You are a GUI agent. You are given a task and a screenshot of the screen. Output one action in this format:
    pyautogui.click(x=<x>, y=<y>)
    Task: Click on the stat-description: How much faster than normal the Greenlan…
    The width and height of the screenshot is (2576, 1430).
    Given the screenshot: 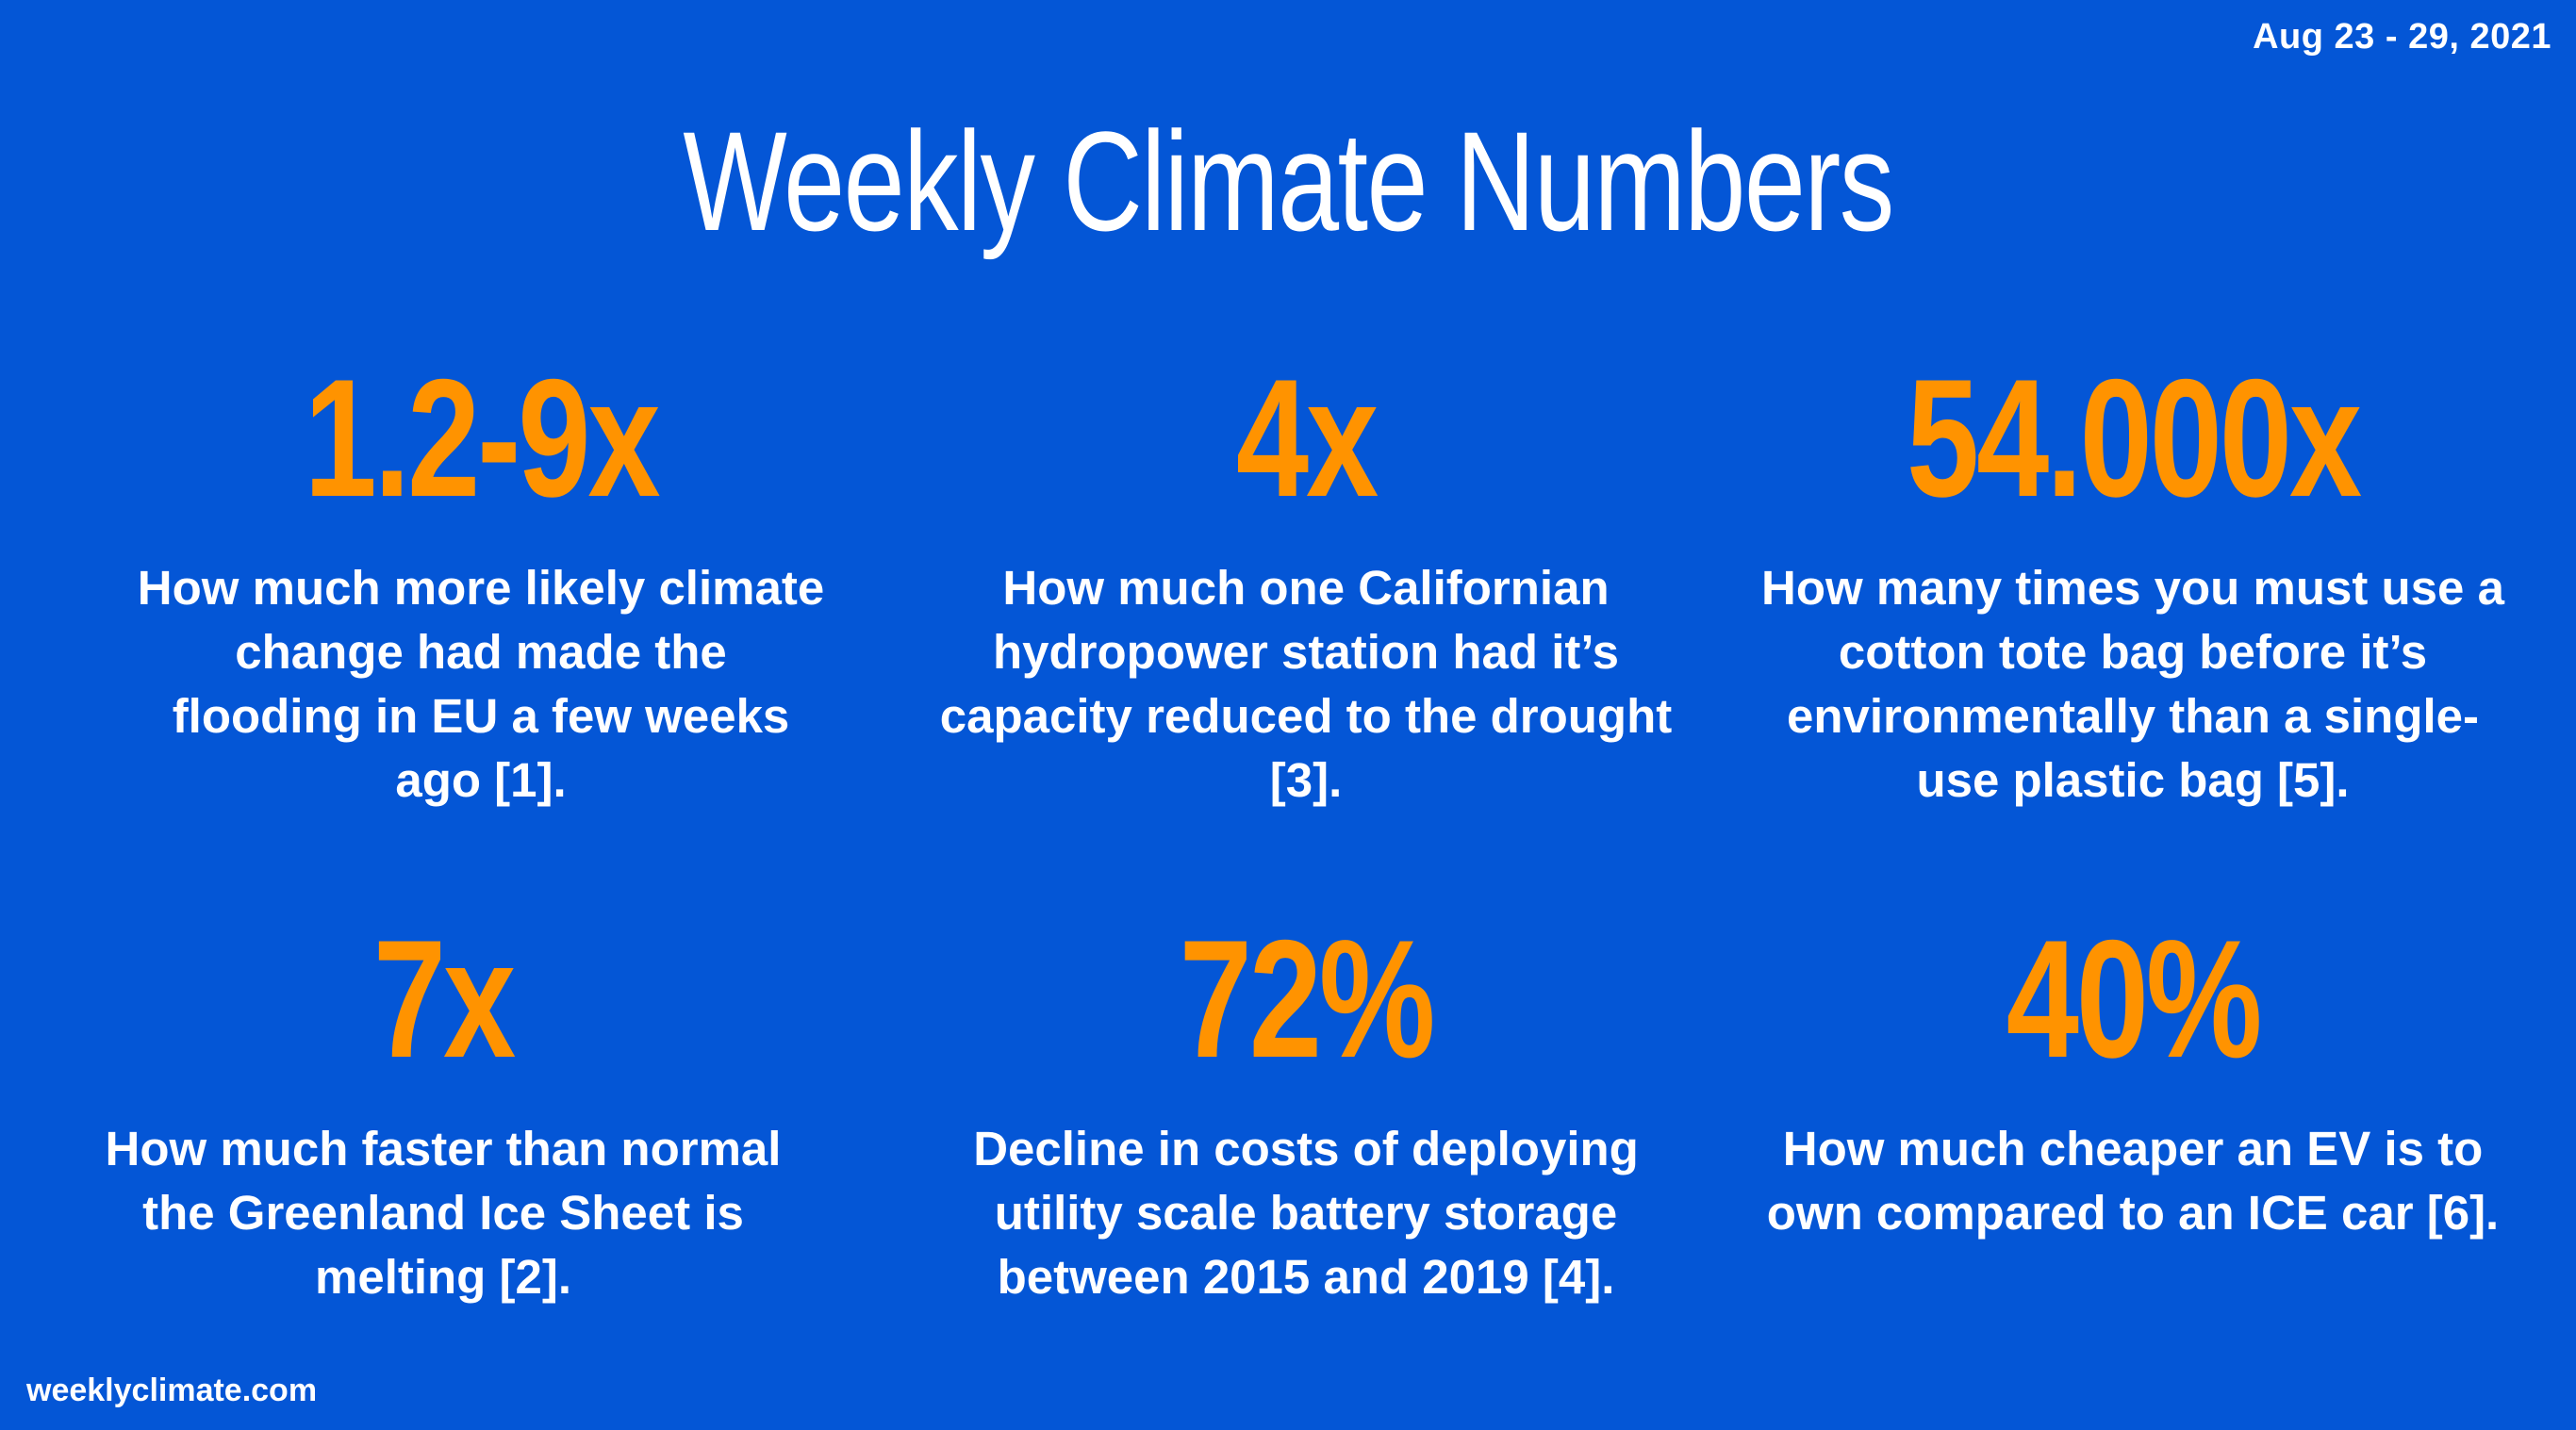 What is the action you would take?
    pyautogui.click(x=443, y=1213)
    